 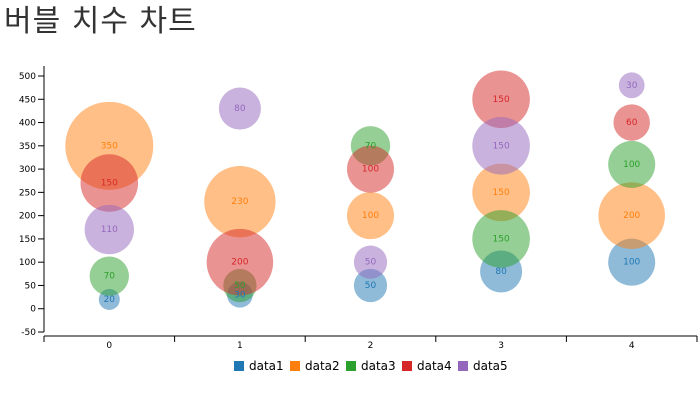 I want to click on bubble-label: 110, so click(x=109, y=230).